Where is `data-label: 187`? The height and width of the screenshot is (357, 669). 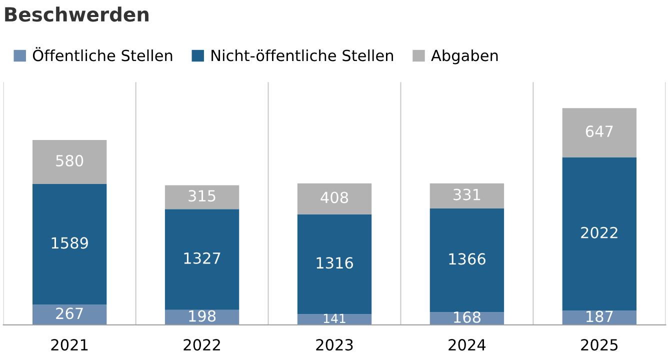 data-label: 187 is located at coordinates (599, 316).